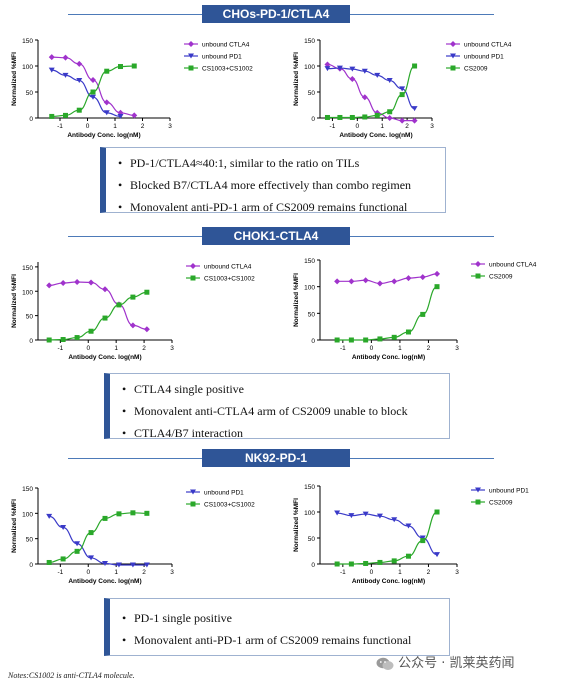  Describe the element at coordinates (385, 664) in the screenshot. I see `wechat-logo-icon` at that location.